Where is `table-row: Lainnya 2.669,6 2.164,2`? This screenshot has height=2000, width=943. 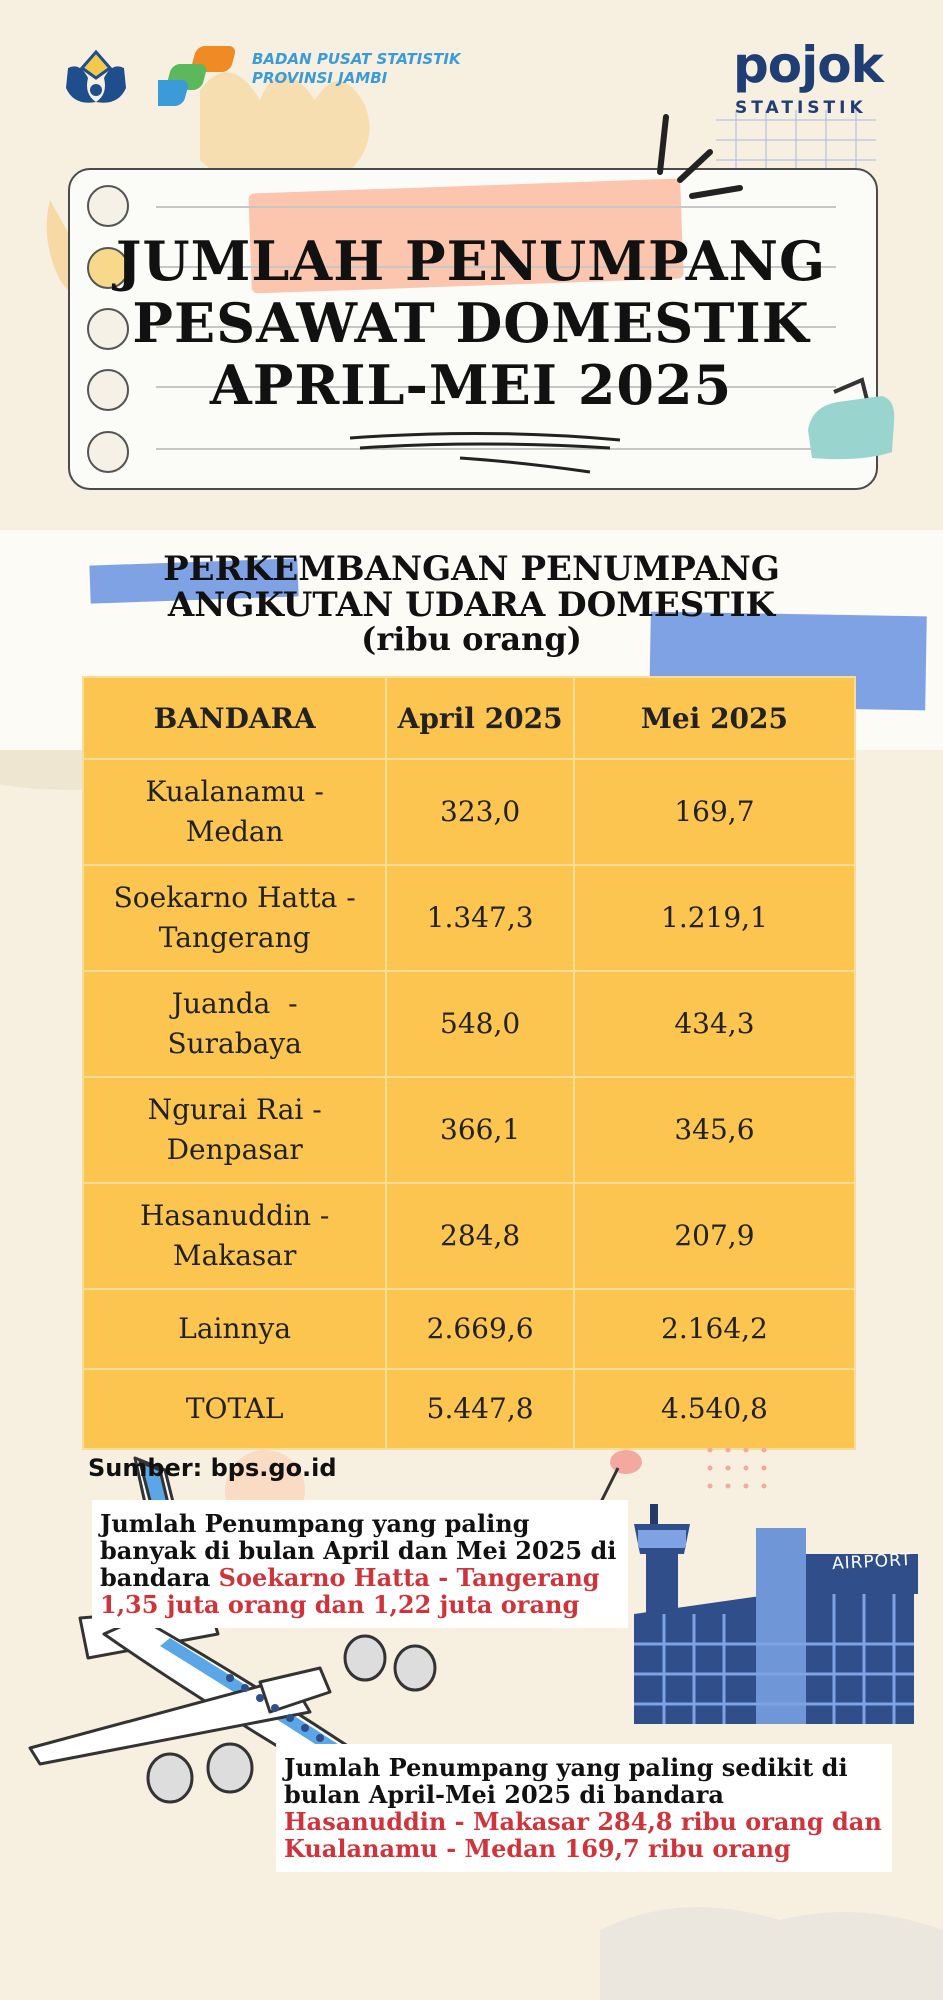 table-row: Lainnya 2.669,6 2.164,2 is located at coordinates (469, 1329).